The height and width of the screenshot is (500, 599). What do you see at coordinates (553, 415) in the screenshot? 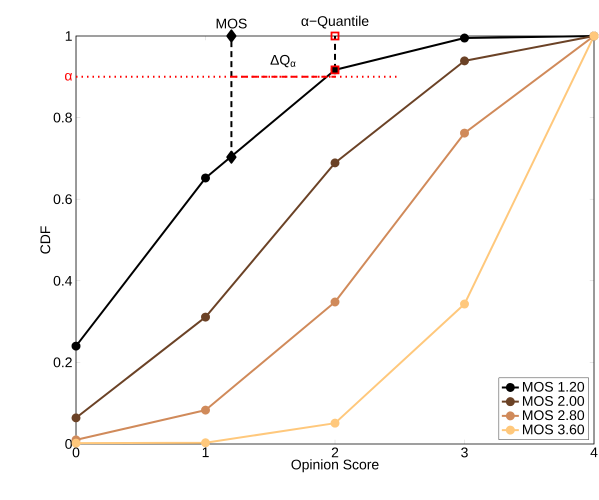
I see `legend-label: MOS 2.80` at bounding box center [553, 415].